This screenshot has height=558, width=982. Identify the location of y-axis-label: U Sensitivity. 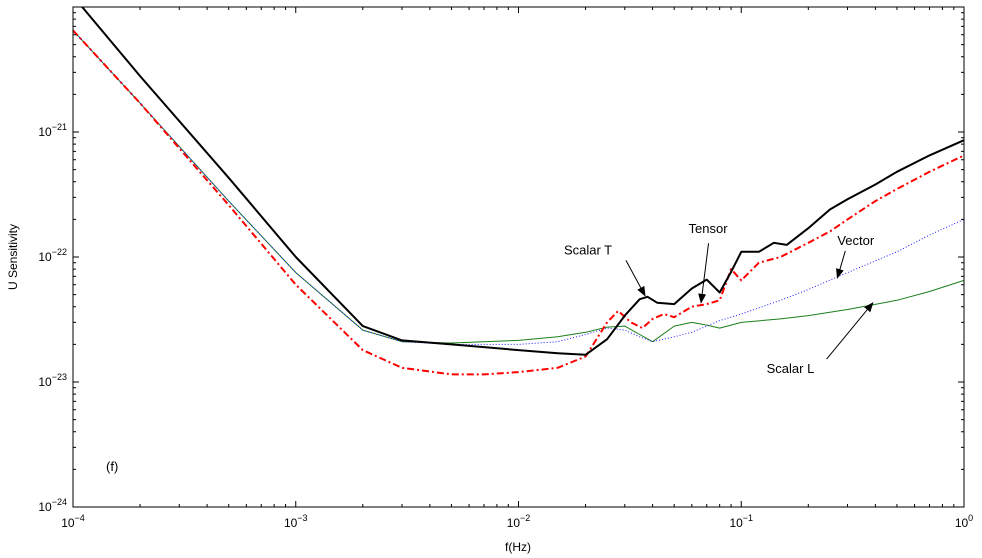
(13, 257).